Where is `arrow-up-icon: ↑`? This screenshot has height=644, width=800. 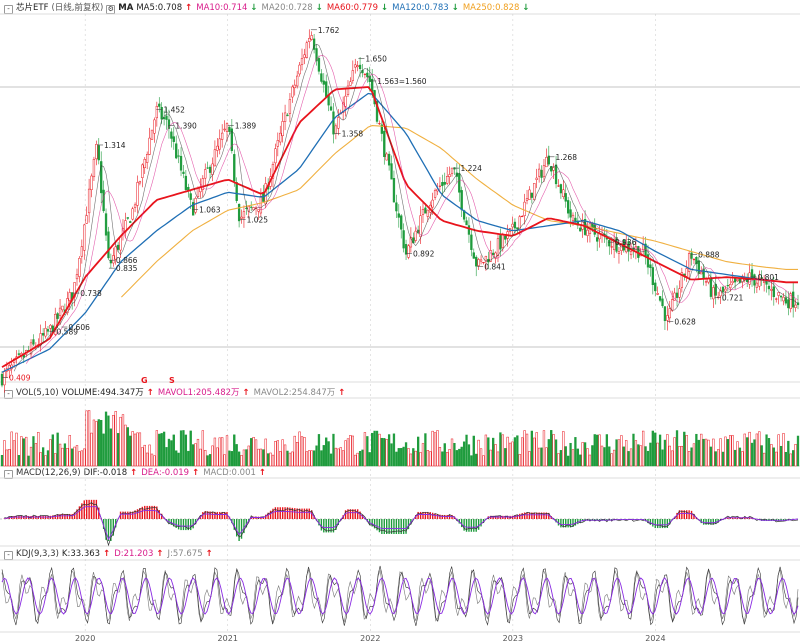
arrow-up-icon: ↑ is located at coordinates (342, 393).